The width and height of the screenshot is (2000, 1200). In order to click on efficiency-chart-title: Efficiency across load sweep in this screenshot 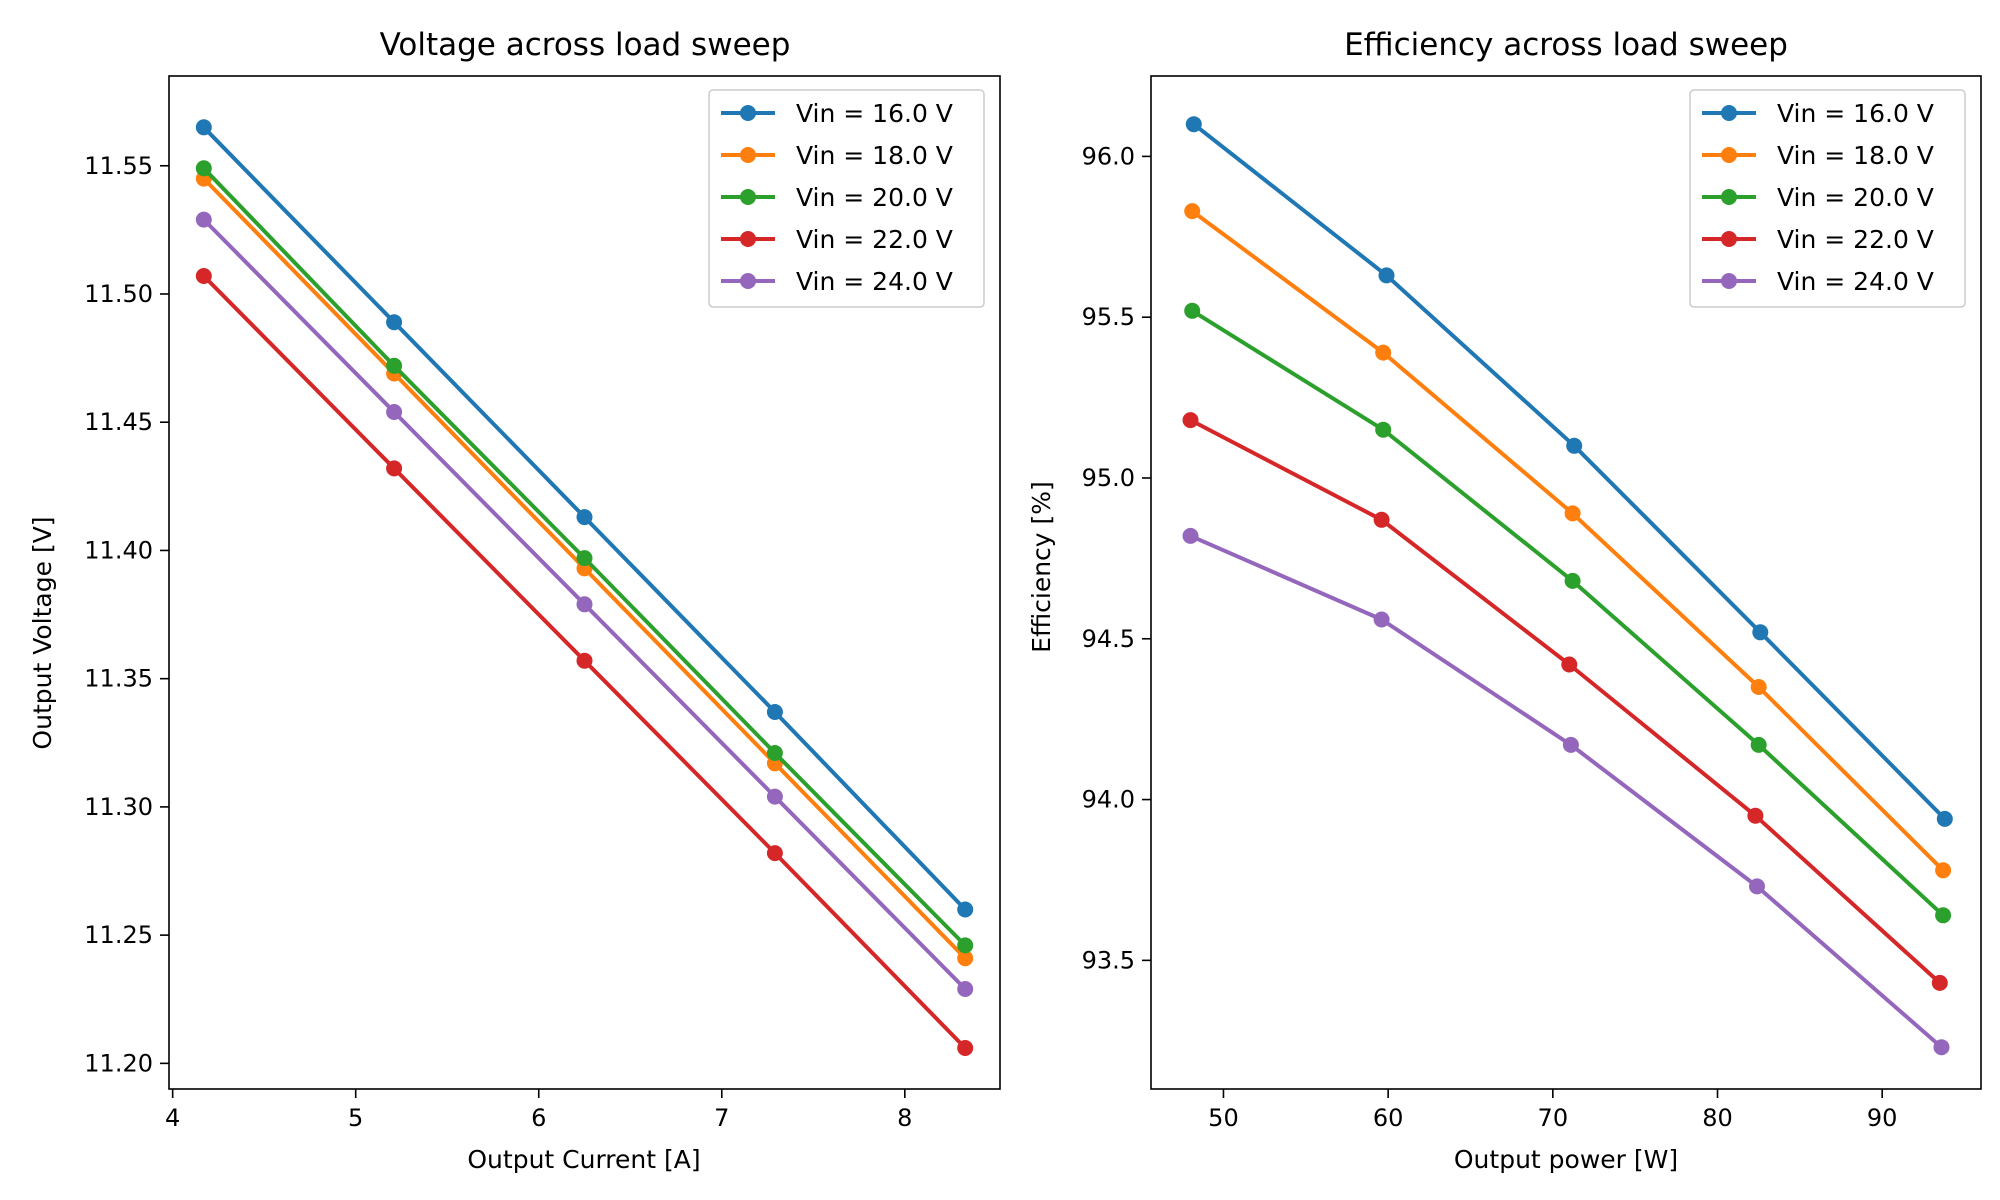, I will do `click(1566, 45)`.